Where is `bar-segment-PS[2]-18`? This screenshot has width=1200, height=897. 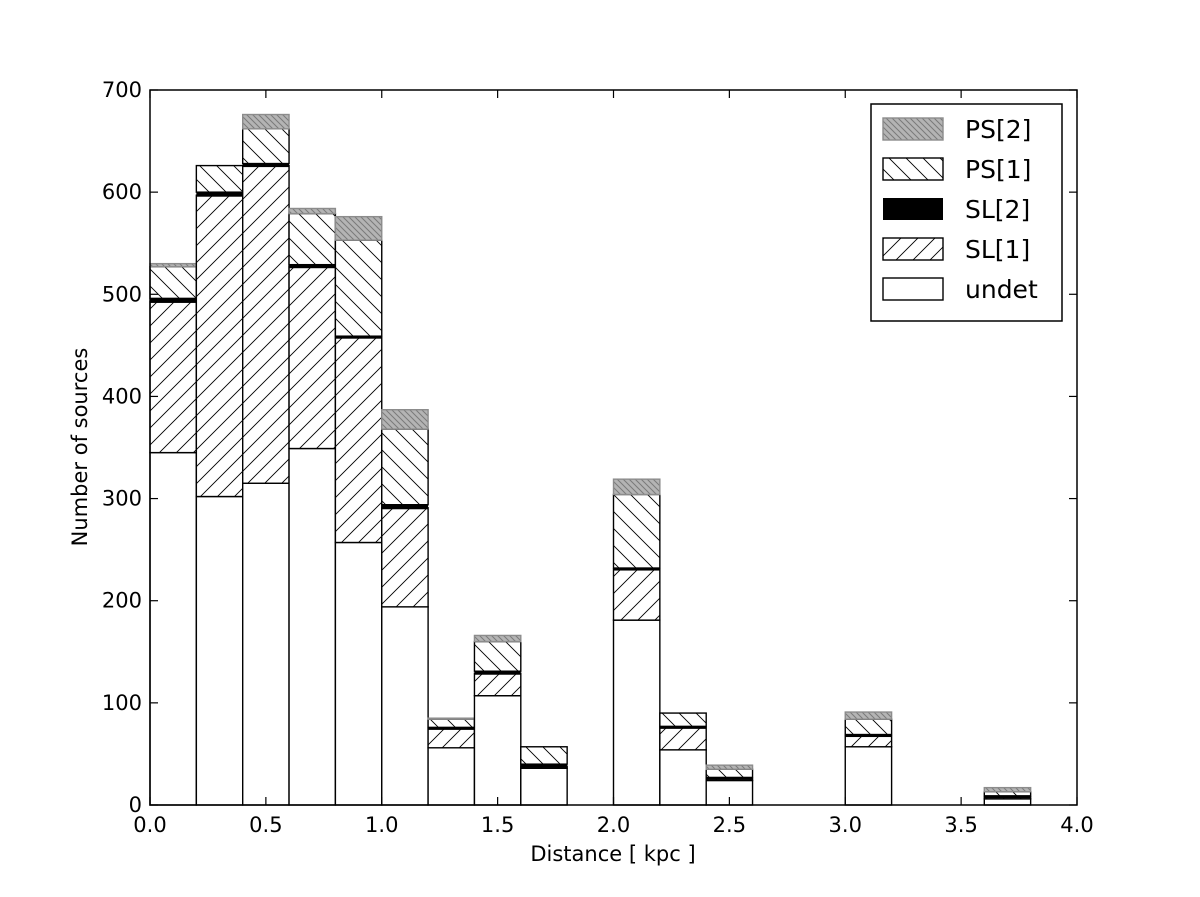 bar-segment-PS[2]-18 is located at coordinates (1007, 789).